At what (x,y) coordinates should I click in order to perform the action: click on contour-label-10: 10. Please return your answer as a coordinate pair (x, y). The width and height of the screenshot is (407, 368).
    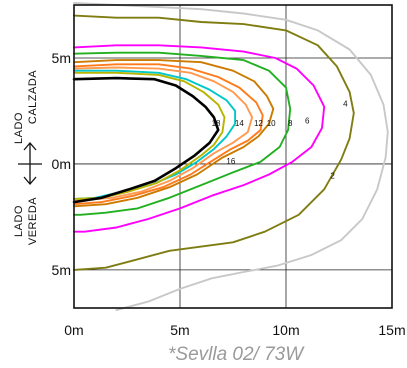
    Looking at the image, I should click on (271, 123).